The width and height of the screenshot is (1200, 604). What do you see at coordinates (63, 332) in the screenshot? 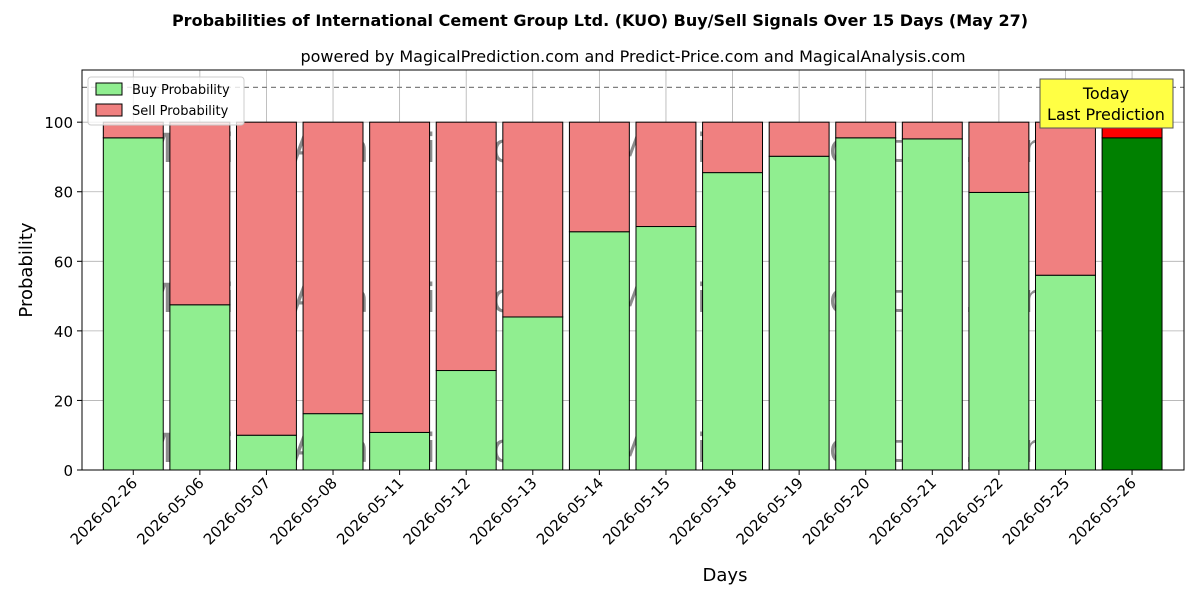
I see `y-tick-label: 40` at bounding box center [63, 332].